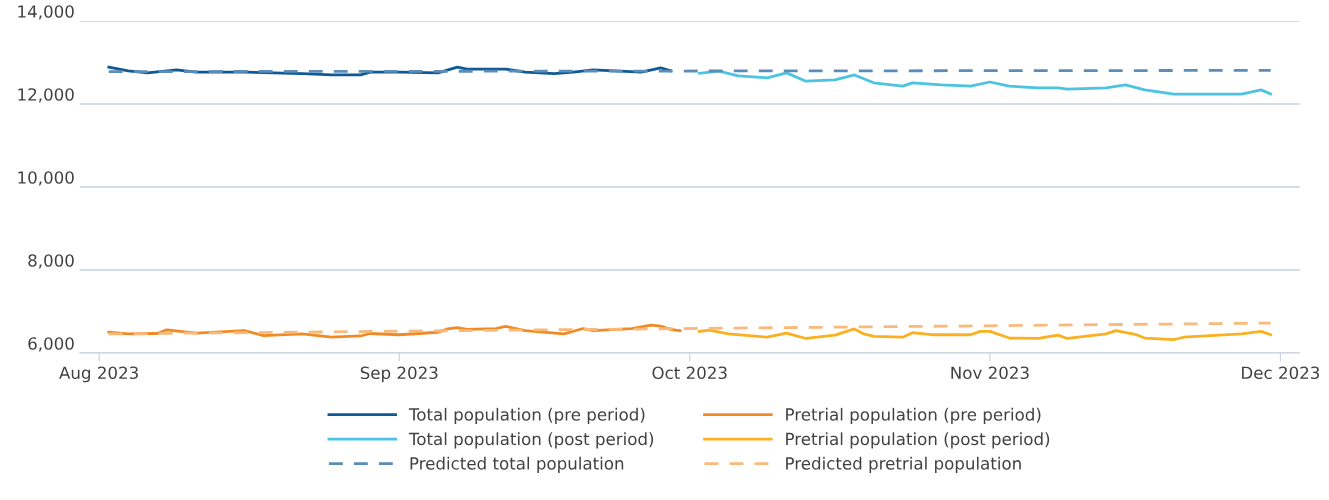  What do you see at coordinates (526, 415) in the screenshot?
I see `legend-label: Total population (pre period)` at bounding box center [526, 415].